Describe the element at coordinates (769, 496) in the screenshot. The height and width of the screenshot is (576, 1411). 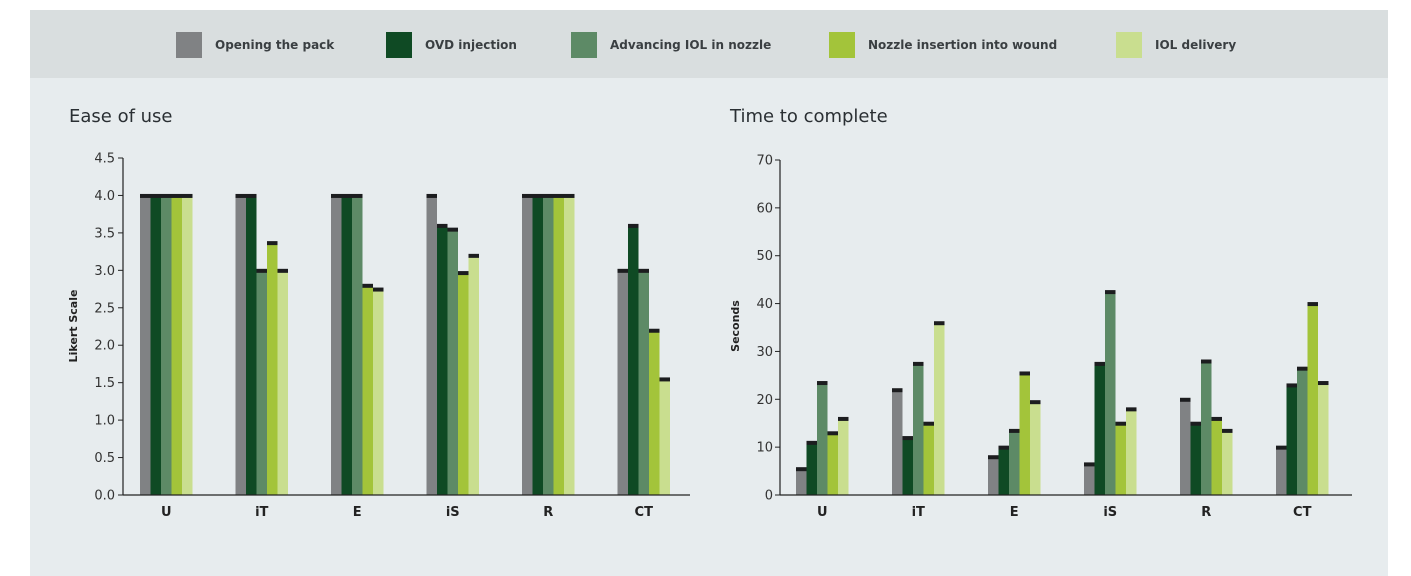
I see `y-tick-label: 0` at that location.